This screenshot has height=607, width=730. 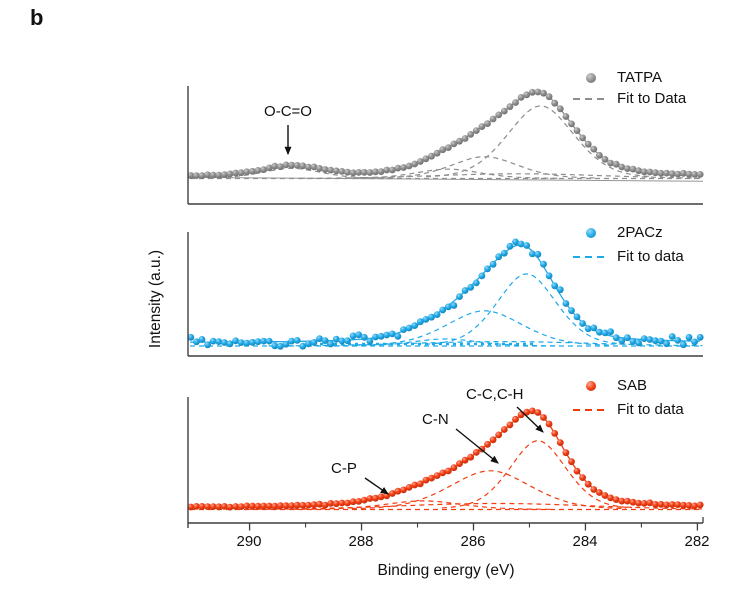 What do you see at coordinates (650, 409) in the screenshot?
I see `sab-fit-label: Fit to data` at bounding box center [650, 409].